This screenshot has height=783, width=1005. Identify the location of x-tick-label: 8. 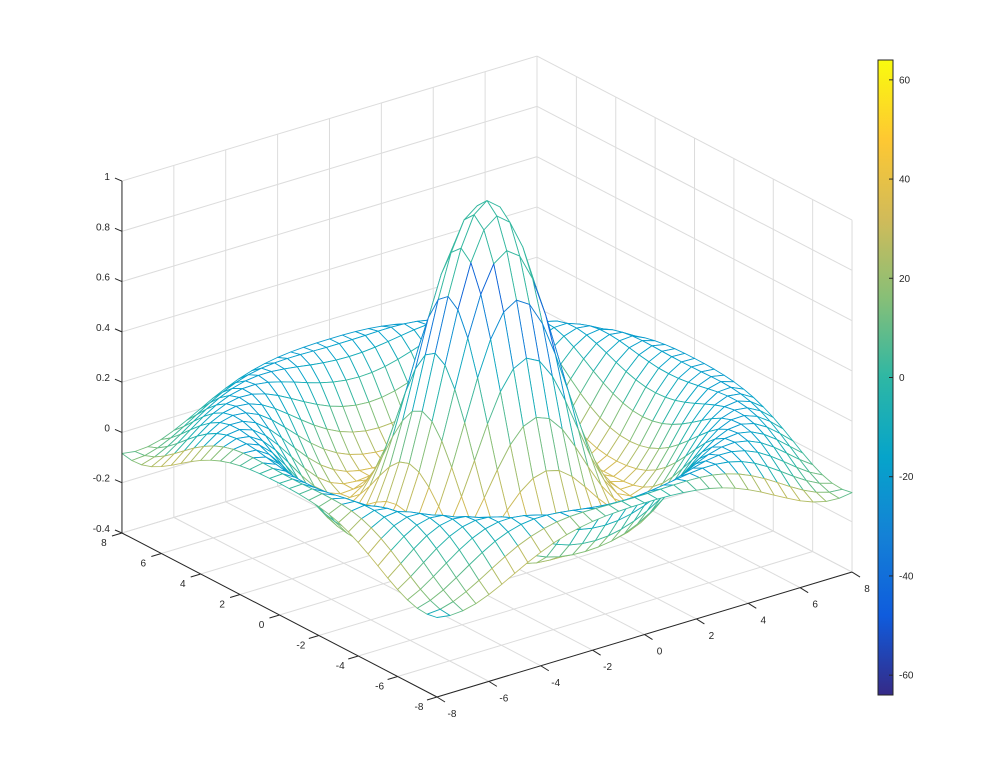
(867, 589).